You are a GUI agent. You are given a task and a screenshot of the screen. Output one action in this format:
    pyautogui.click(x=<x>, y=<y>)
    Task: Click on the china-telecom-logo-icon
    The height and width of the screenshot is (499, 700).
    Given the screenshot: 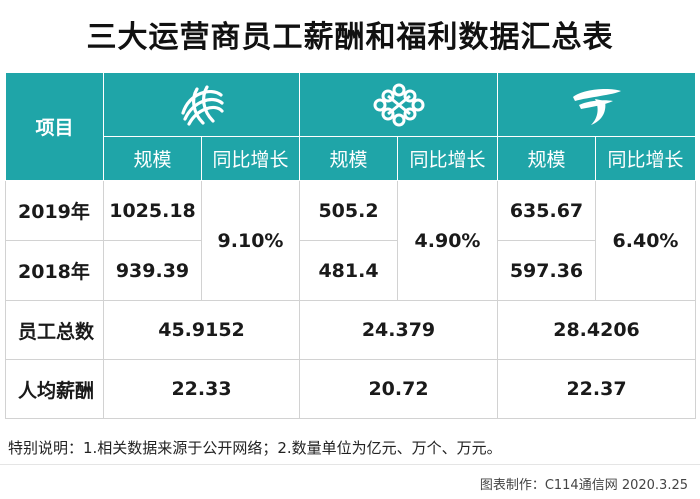 What is the action you would take?
    pyautogui.click(x=596, y=106)
    